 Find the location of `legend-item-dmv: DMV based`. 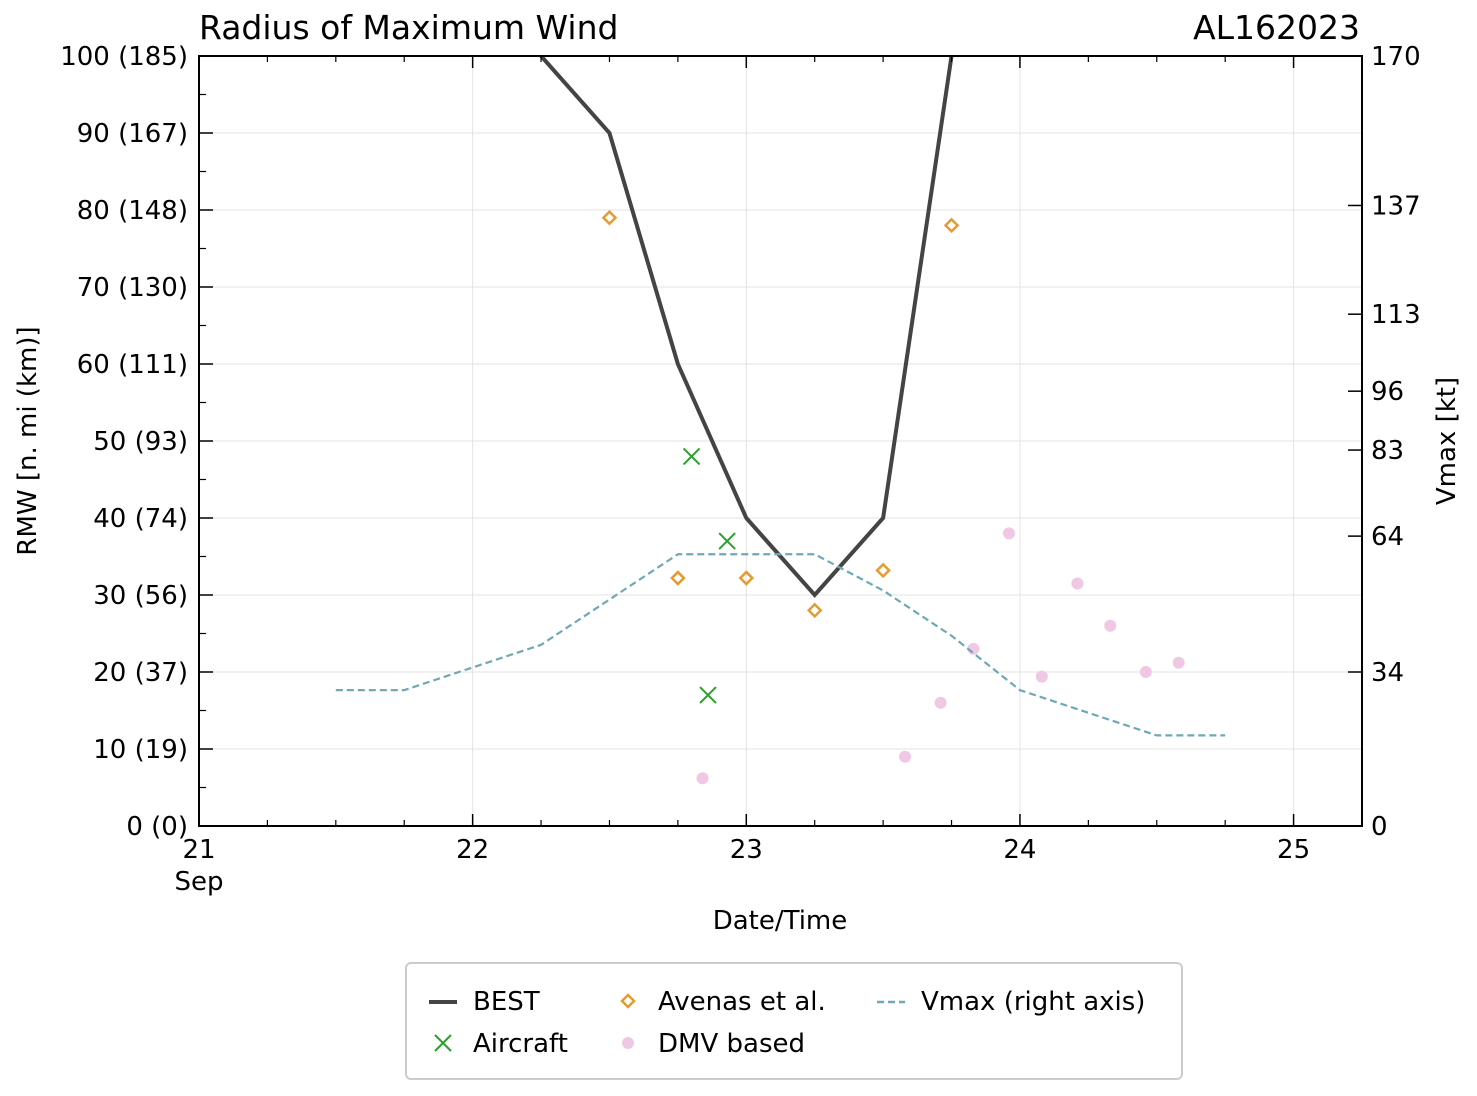

legend-item-dmv: DMV based is located at coordinates (708, 1044).